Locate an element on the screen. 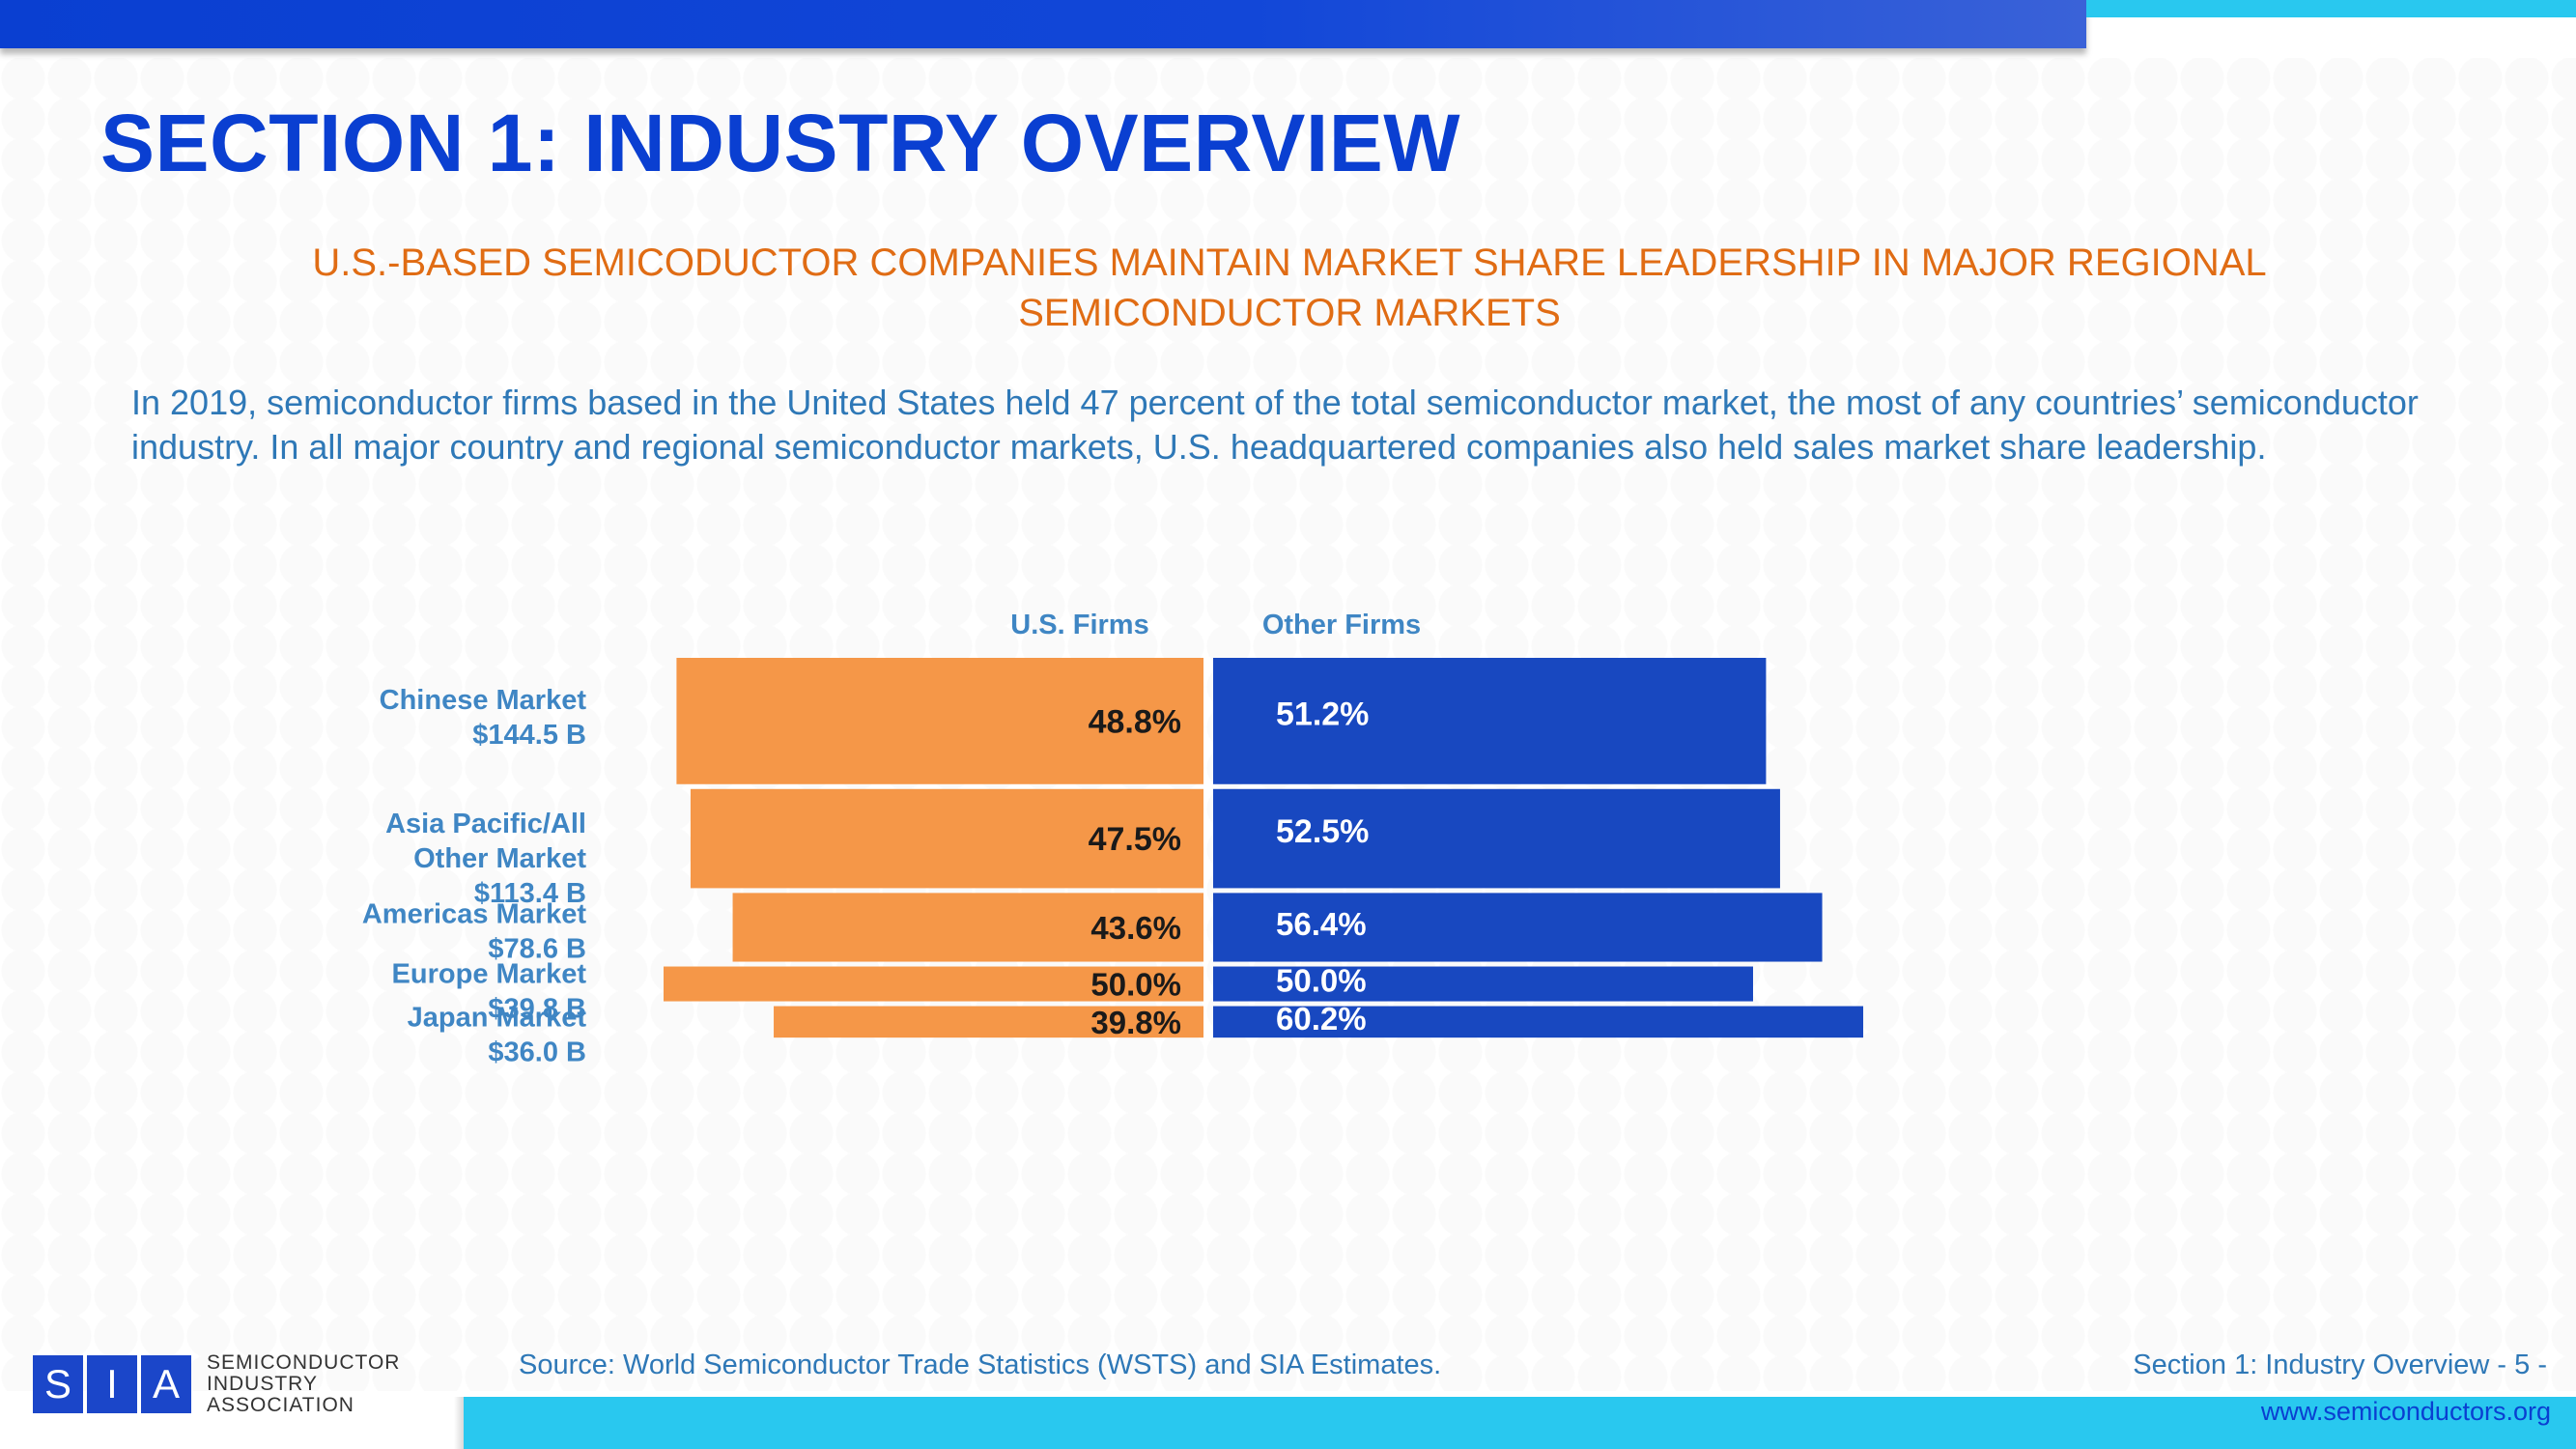 The height and width of the screenshot is (1449, 2576). category-label: $113.4 B is located at coordinates (530, 893).